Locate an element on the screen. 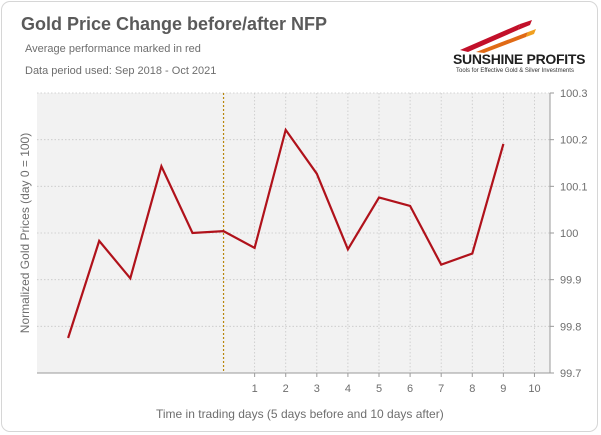 The width and height of the screenshot is (601, 435). x-tick-label: 8 is located at coordinates (472, 389).